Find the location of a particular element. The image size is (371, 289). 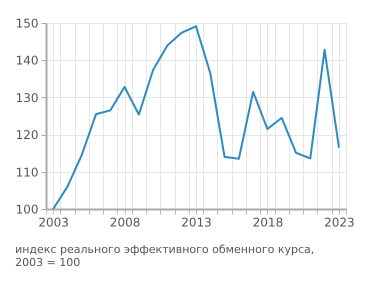

y-tick-label: 120 is located at coordinates (27, 135).